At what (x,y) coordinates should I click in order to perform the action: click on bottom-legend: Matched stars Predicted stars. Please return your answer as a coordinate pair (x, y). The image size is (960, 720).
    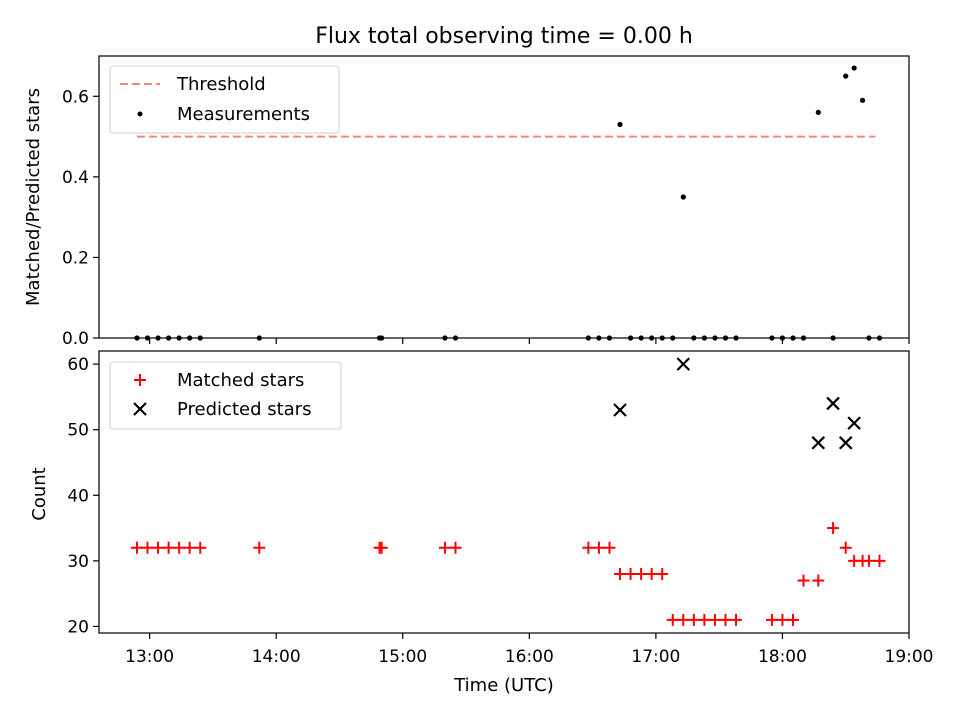
    Looking at the image, I should click on (225, 395).